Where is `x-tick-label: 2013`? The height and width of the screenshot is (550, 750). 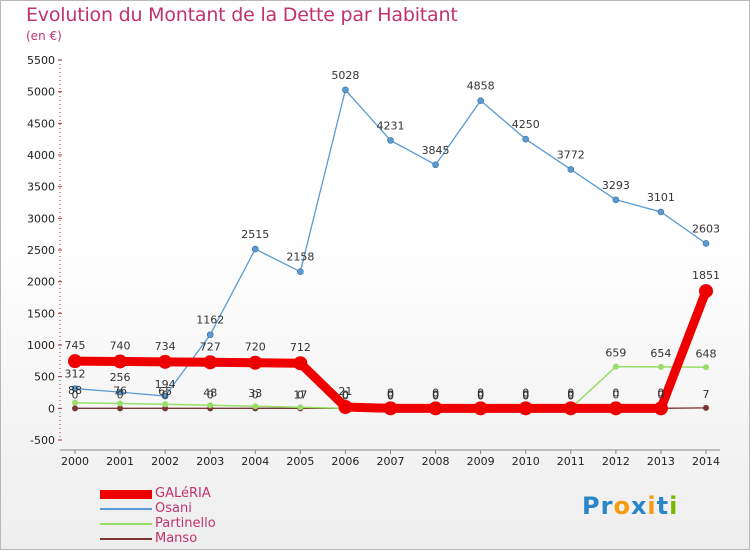 x-tick-label: 2013 is located at coordinates (661, 461).